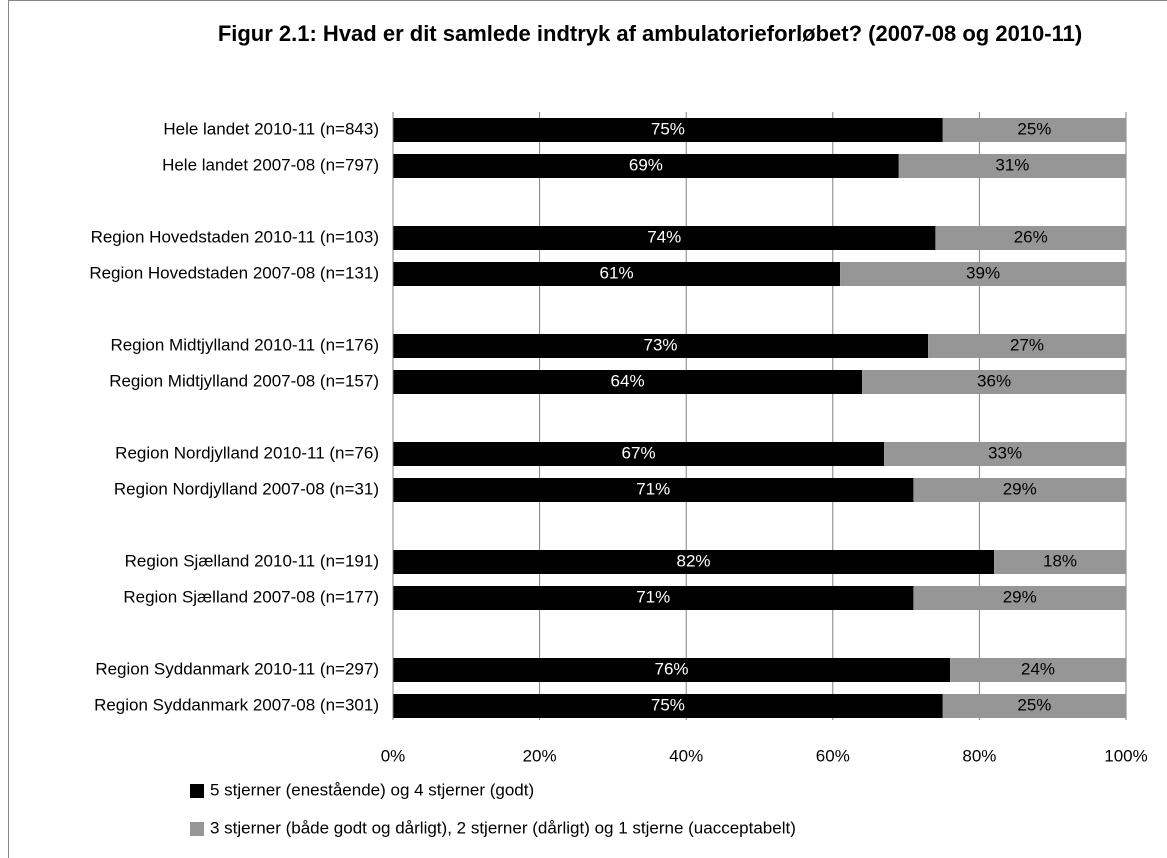 The height and width of the screenshot is (858, 1167). I want to click on y-tick-label: Region Syddanmark 2007-08 (n=301), so click(236, 704).